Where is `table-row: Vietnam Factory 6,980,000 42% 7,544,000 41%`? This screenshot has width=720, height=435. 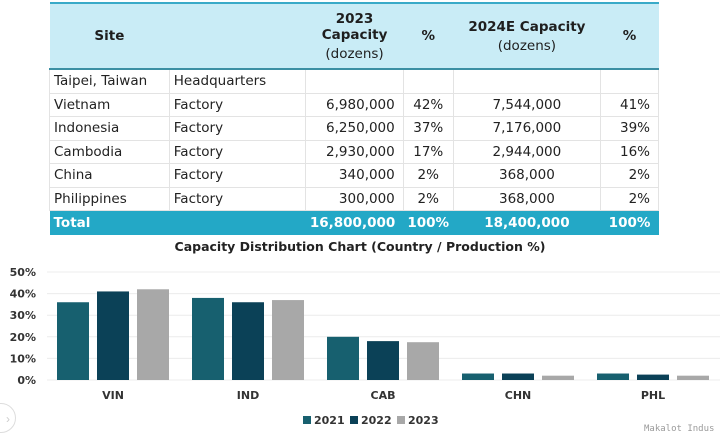
table-row: Vietnam Factory 6,980,000 42% 7,544,000 41% is located at coordinates (354, 104).